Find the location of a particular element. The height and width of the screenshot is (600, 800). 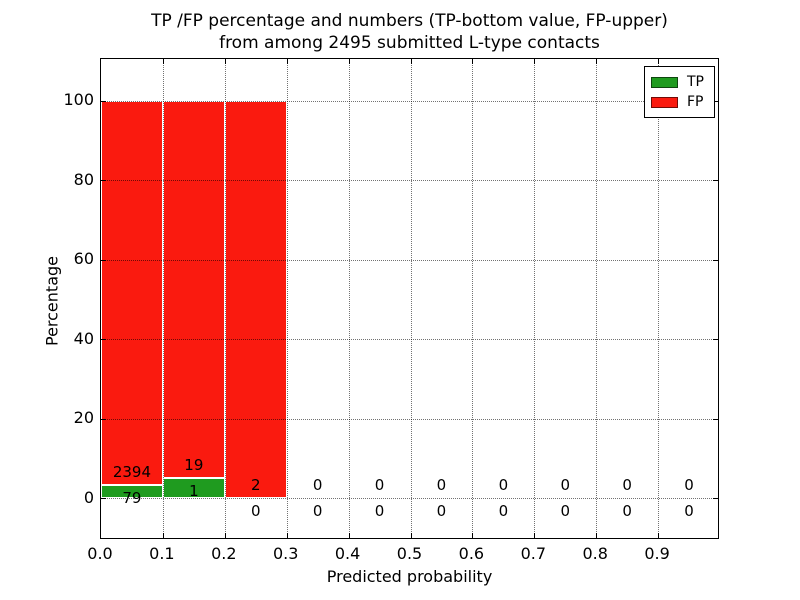

legend-label: TP is located at coordinates (695, 82).